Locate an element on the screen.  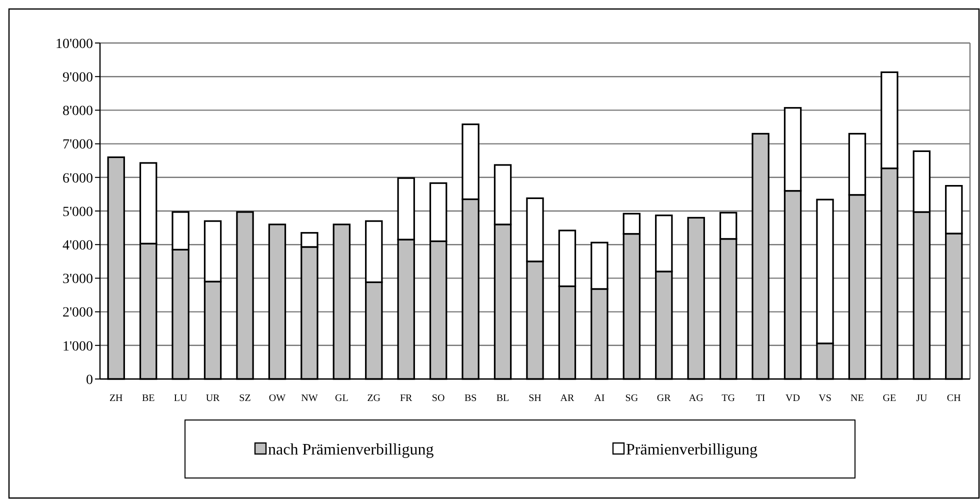
y-tick-label: 3'000 is located at coordinates (77, 280).